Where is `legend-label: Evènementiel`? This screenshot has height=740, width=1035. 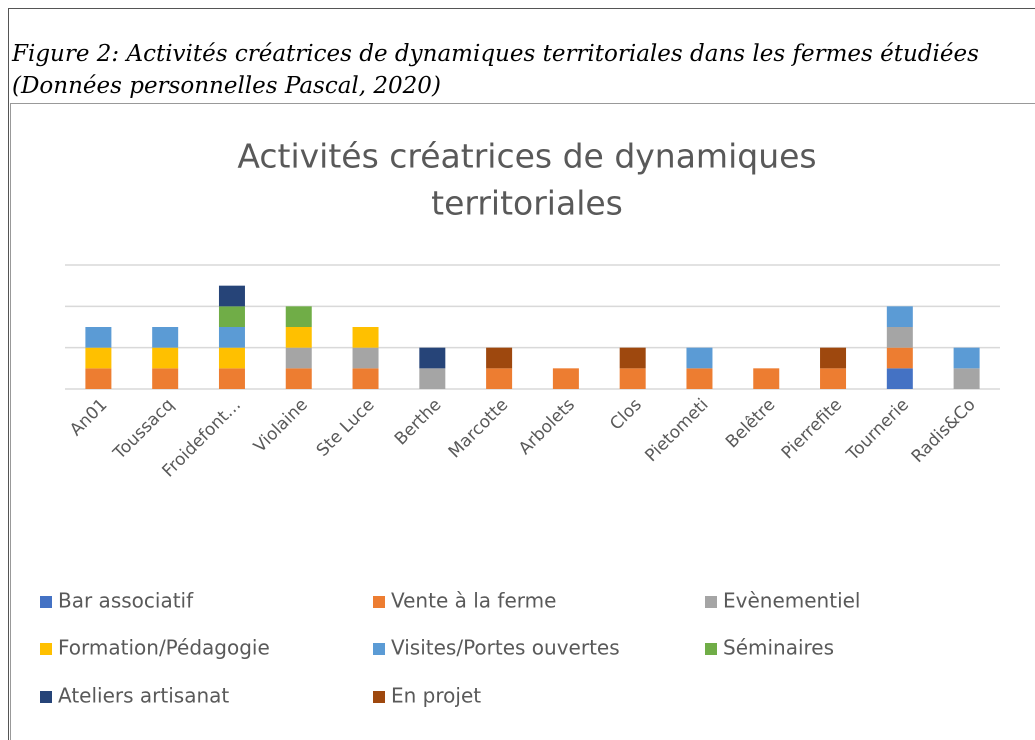
legend-label: Evènementiel is located at coordinates (791, 601).